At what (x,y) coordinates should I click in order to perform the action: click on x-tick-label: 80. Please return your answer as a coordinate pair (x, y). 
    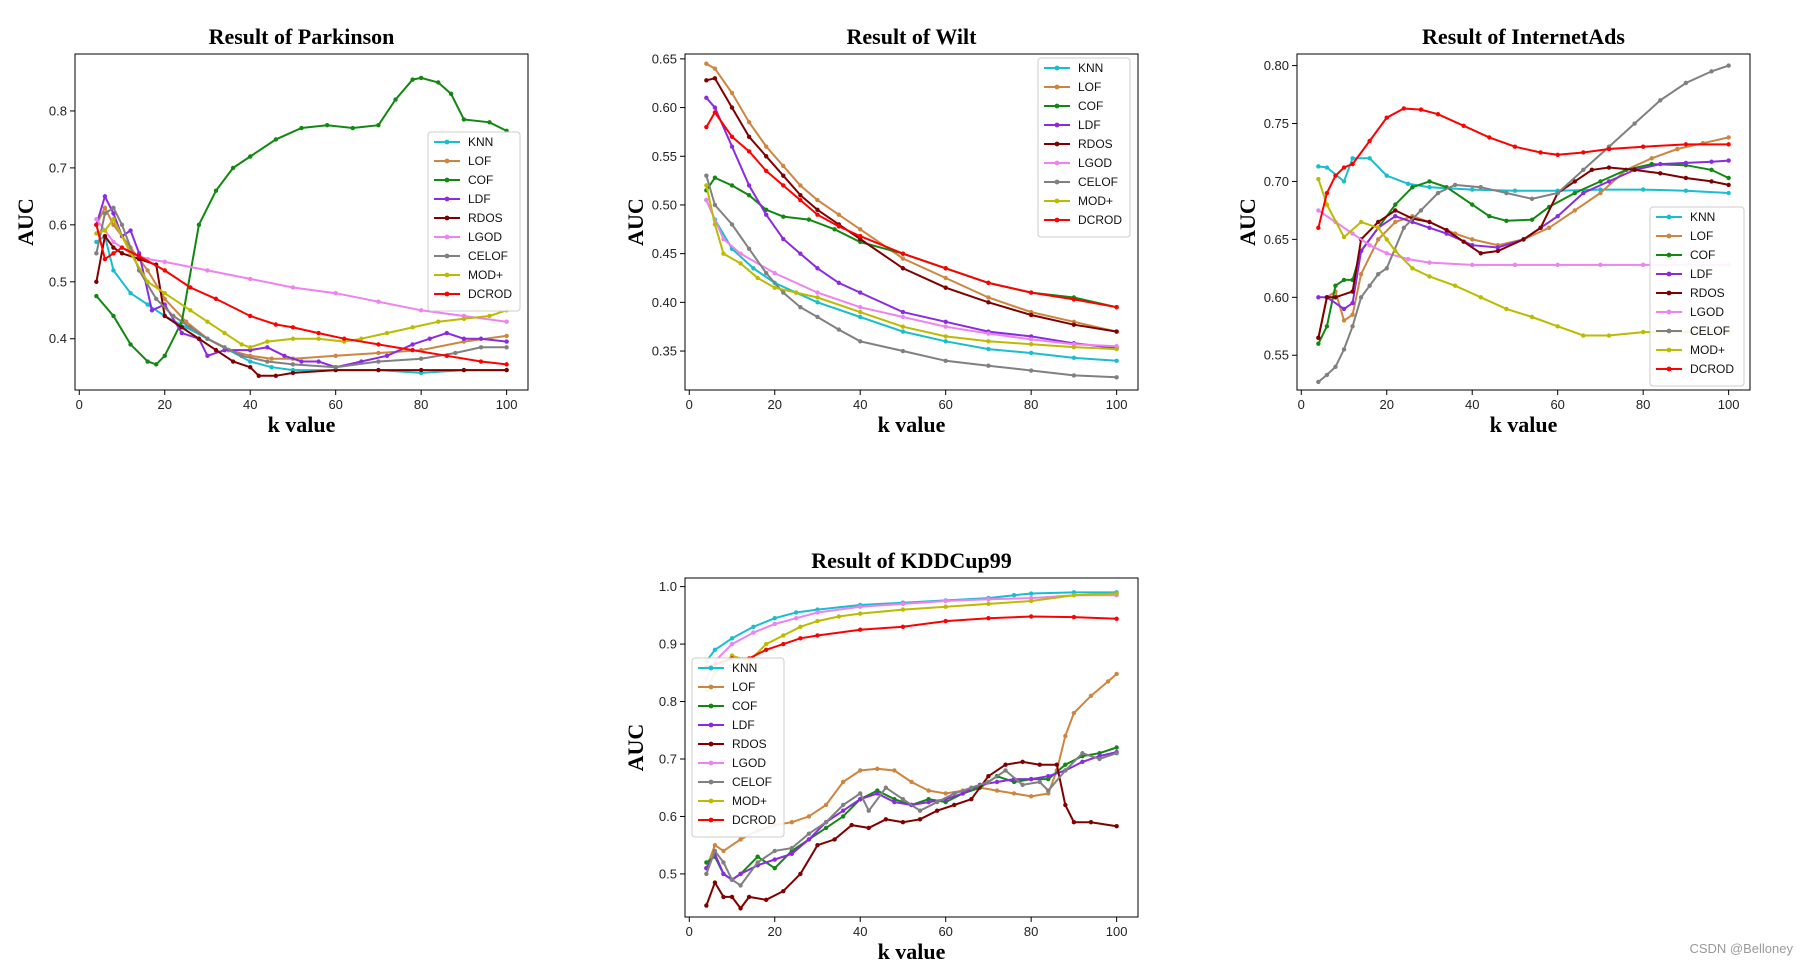
    Looking at the image, I should click on (1031, 931).